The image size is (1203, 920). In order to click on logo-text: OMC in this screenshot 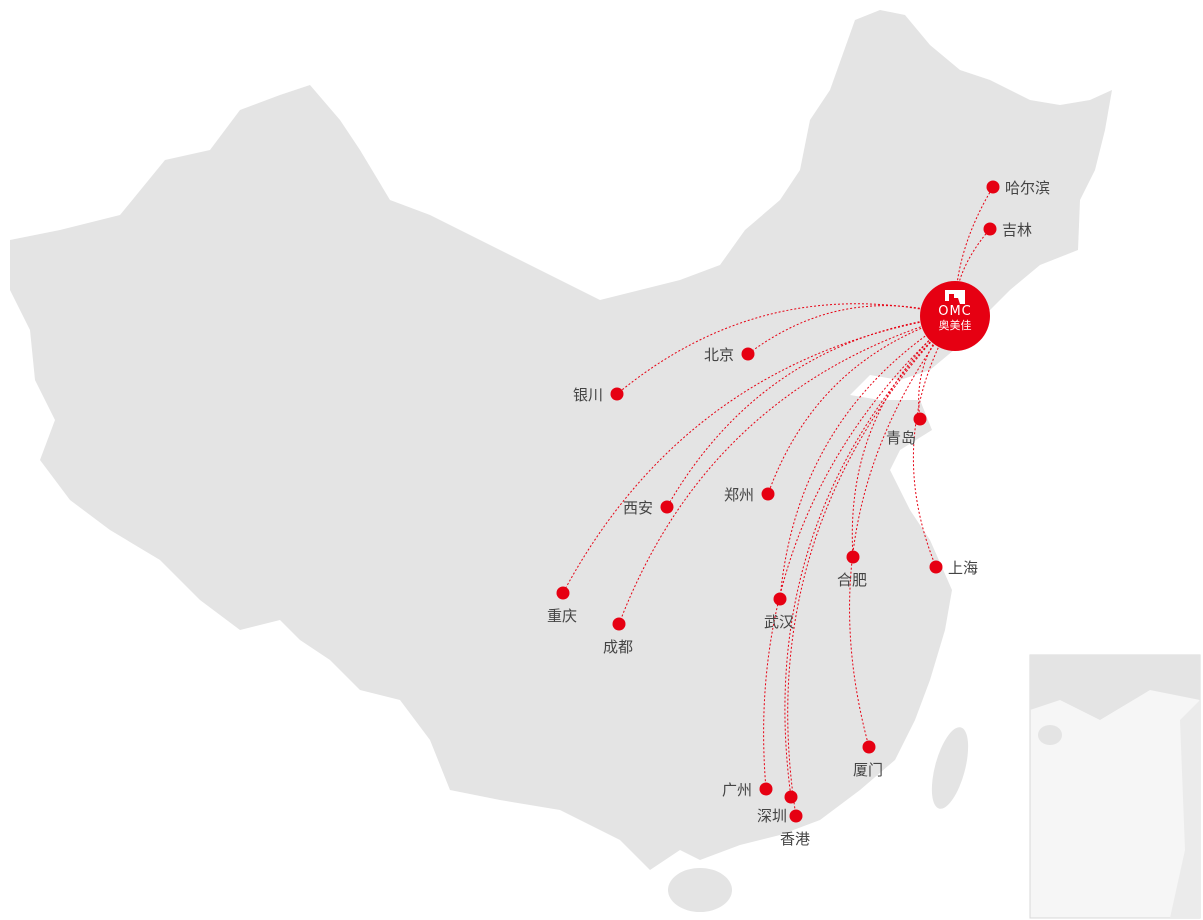, I will do `click(955, 311)`.